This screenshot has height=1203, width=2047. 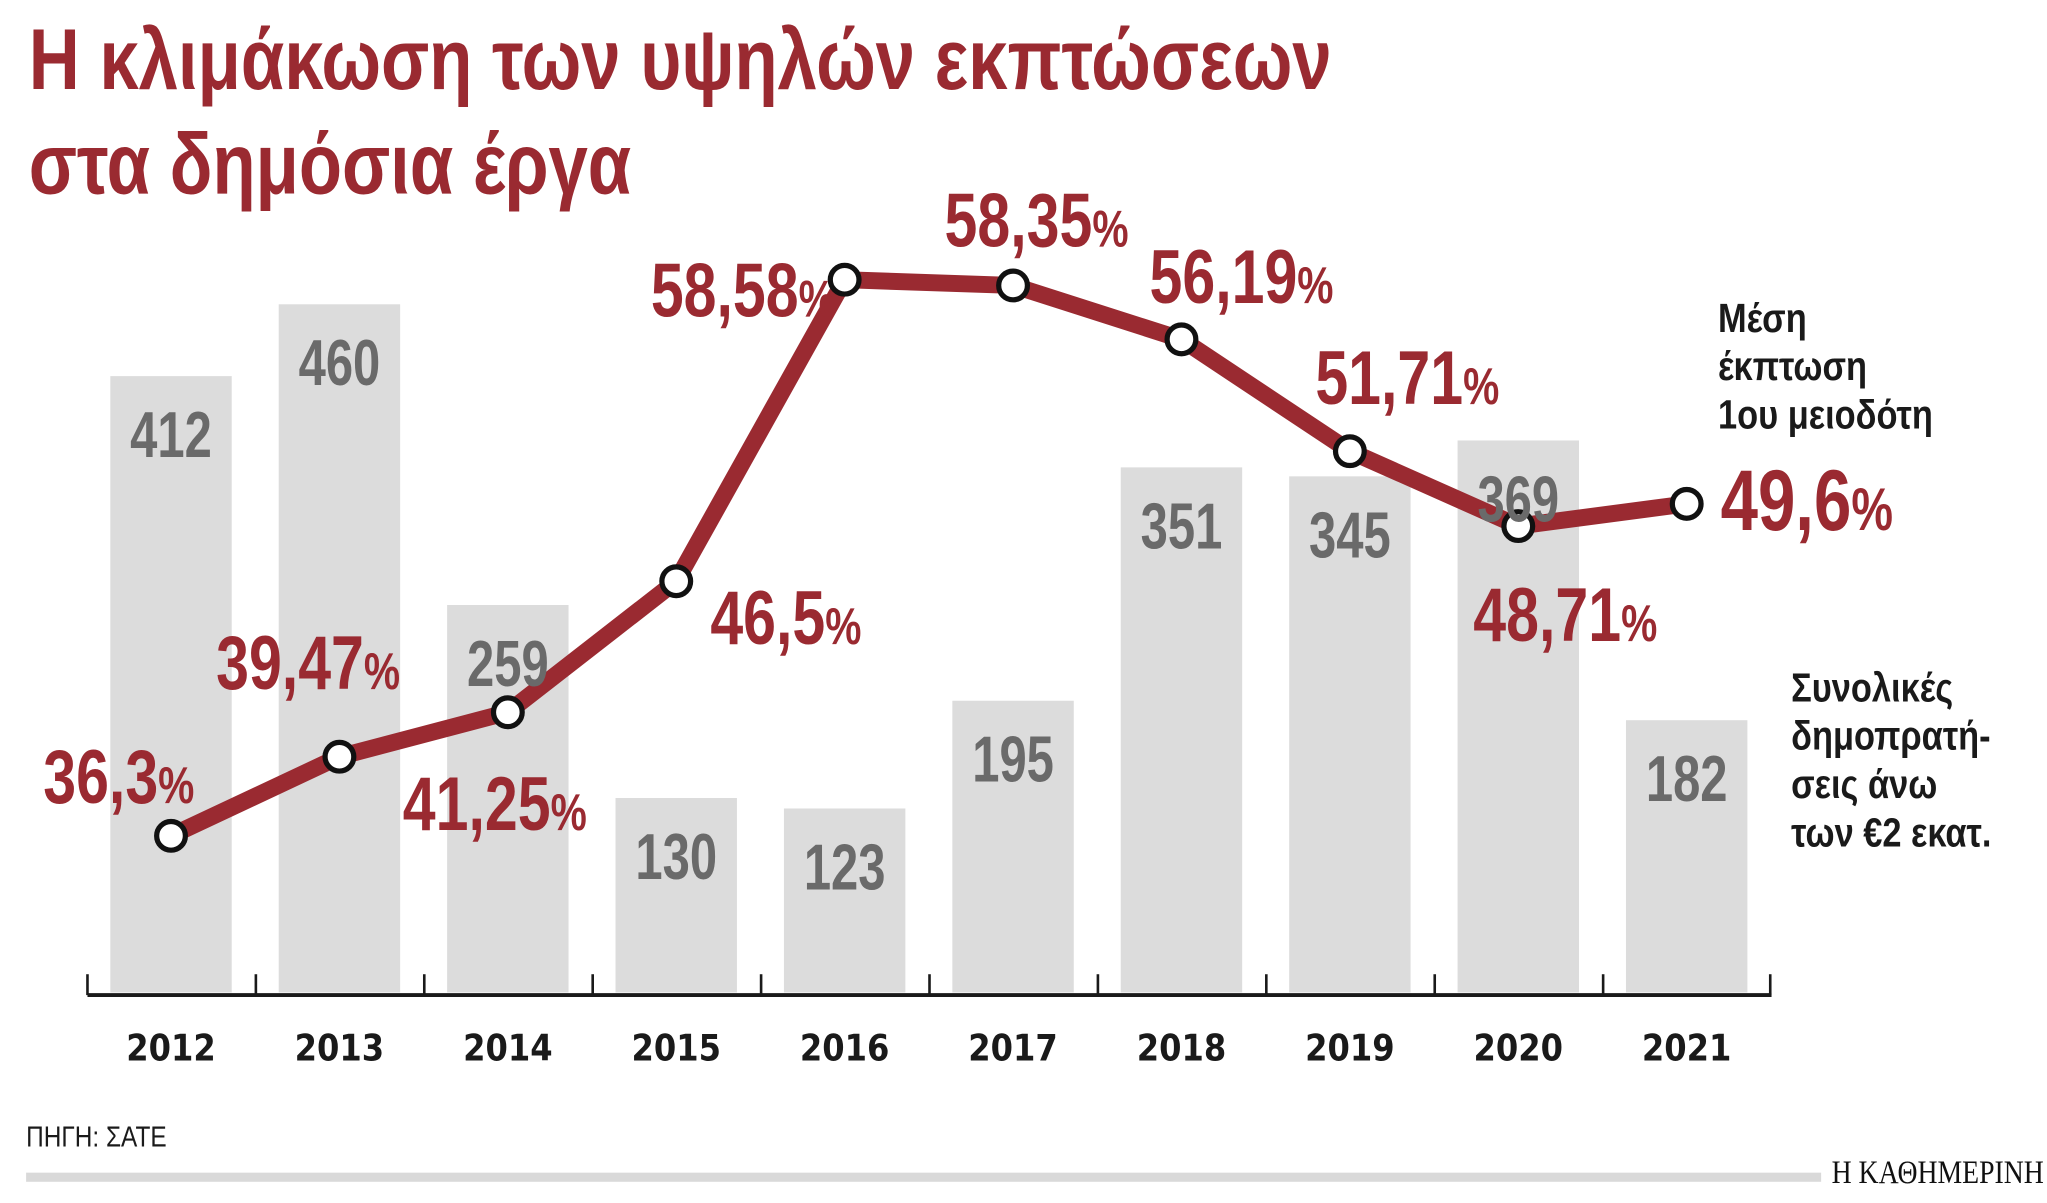 I want to click on legend-bars-text-3: σεις άνω, so click(x=1864, y=783).